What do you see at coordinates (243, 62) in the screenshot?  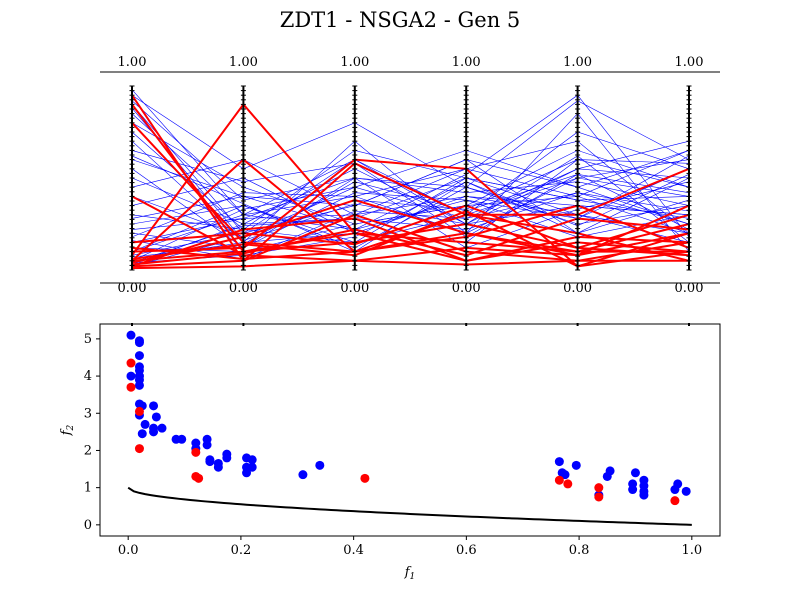 I see `pc-axis-1-top-label: 1.00` at bounding box center [243, 62].